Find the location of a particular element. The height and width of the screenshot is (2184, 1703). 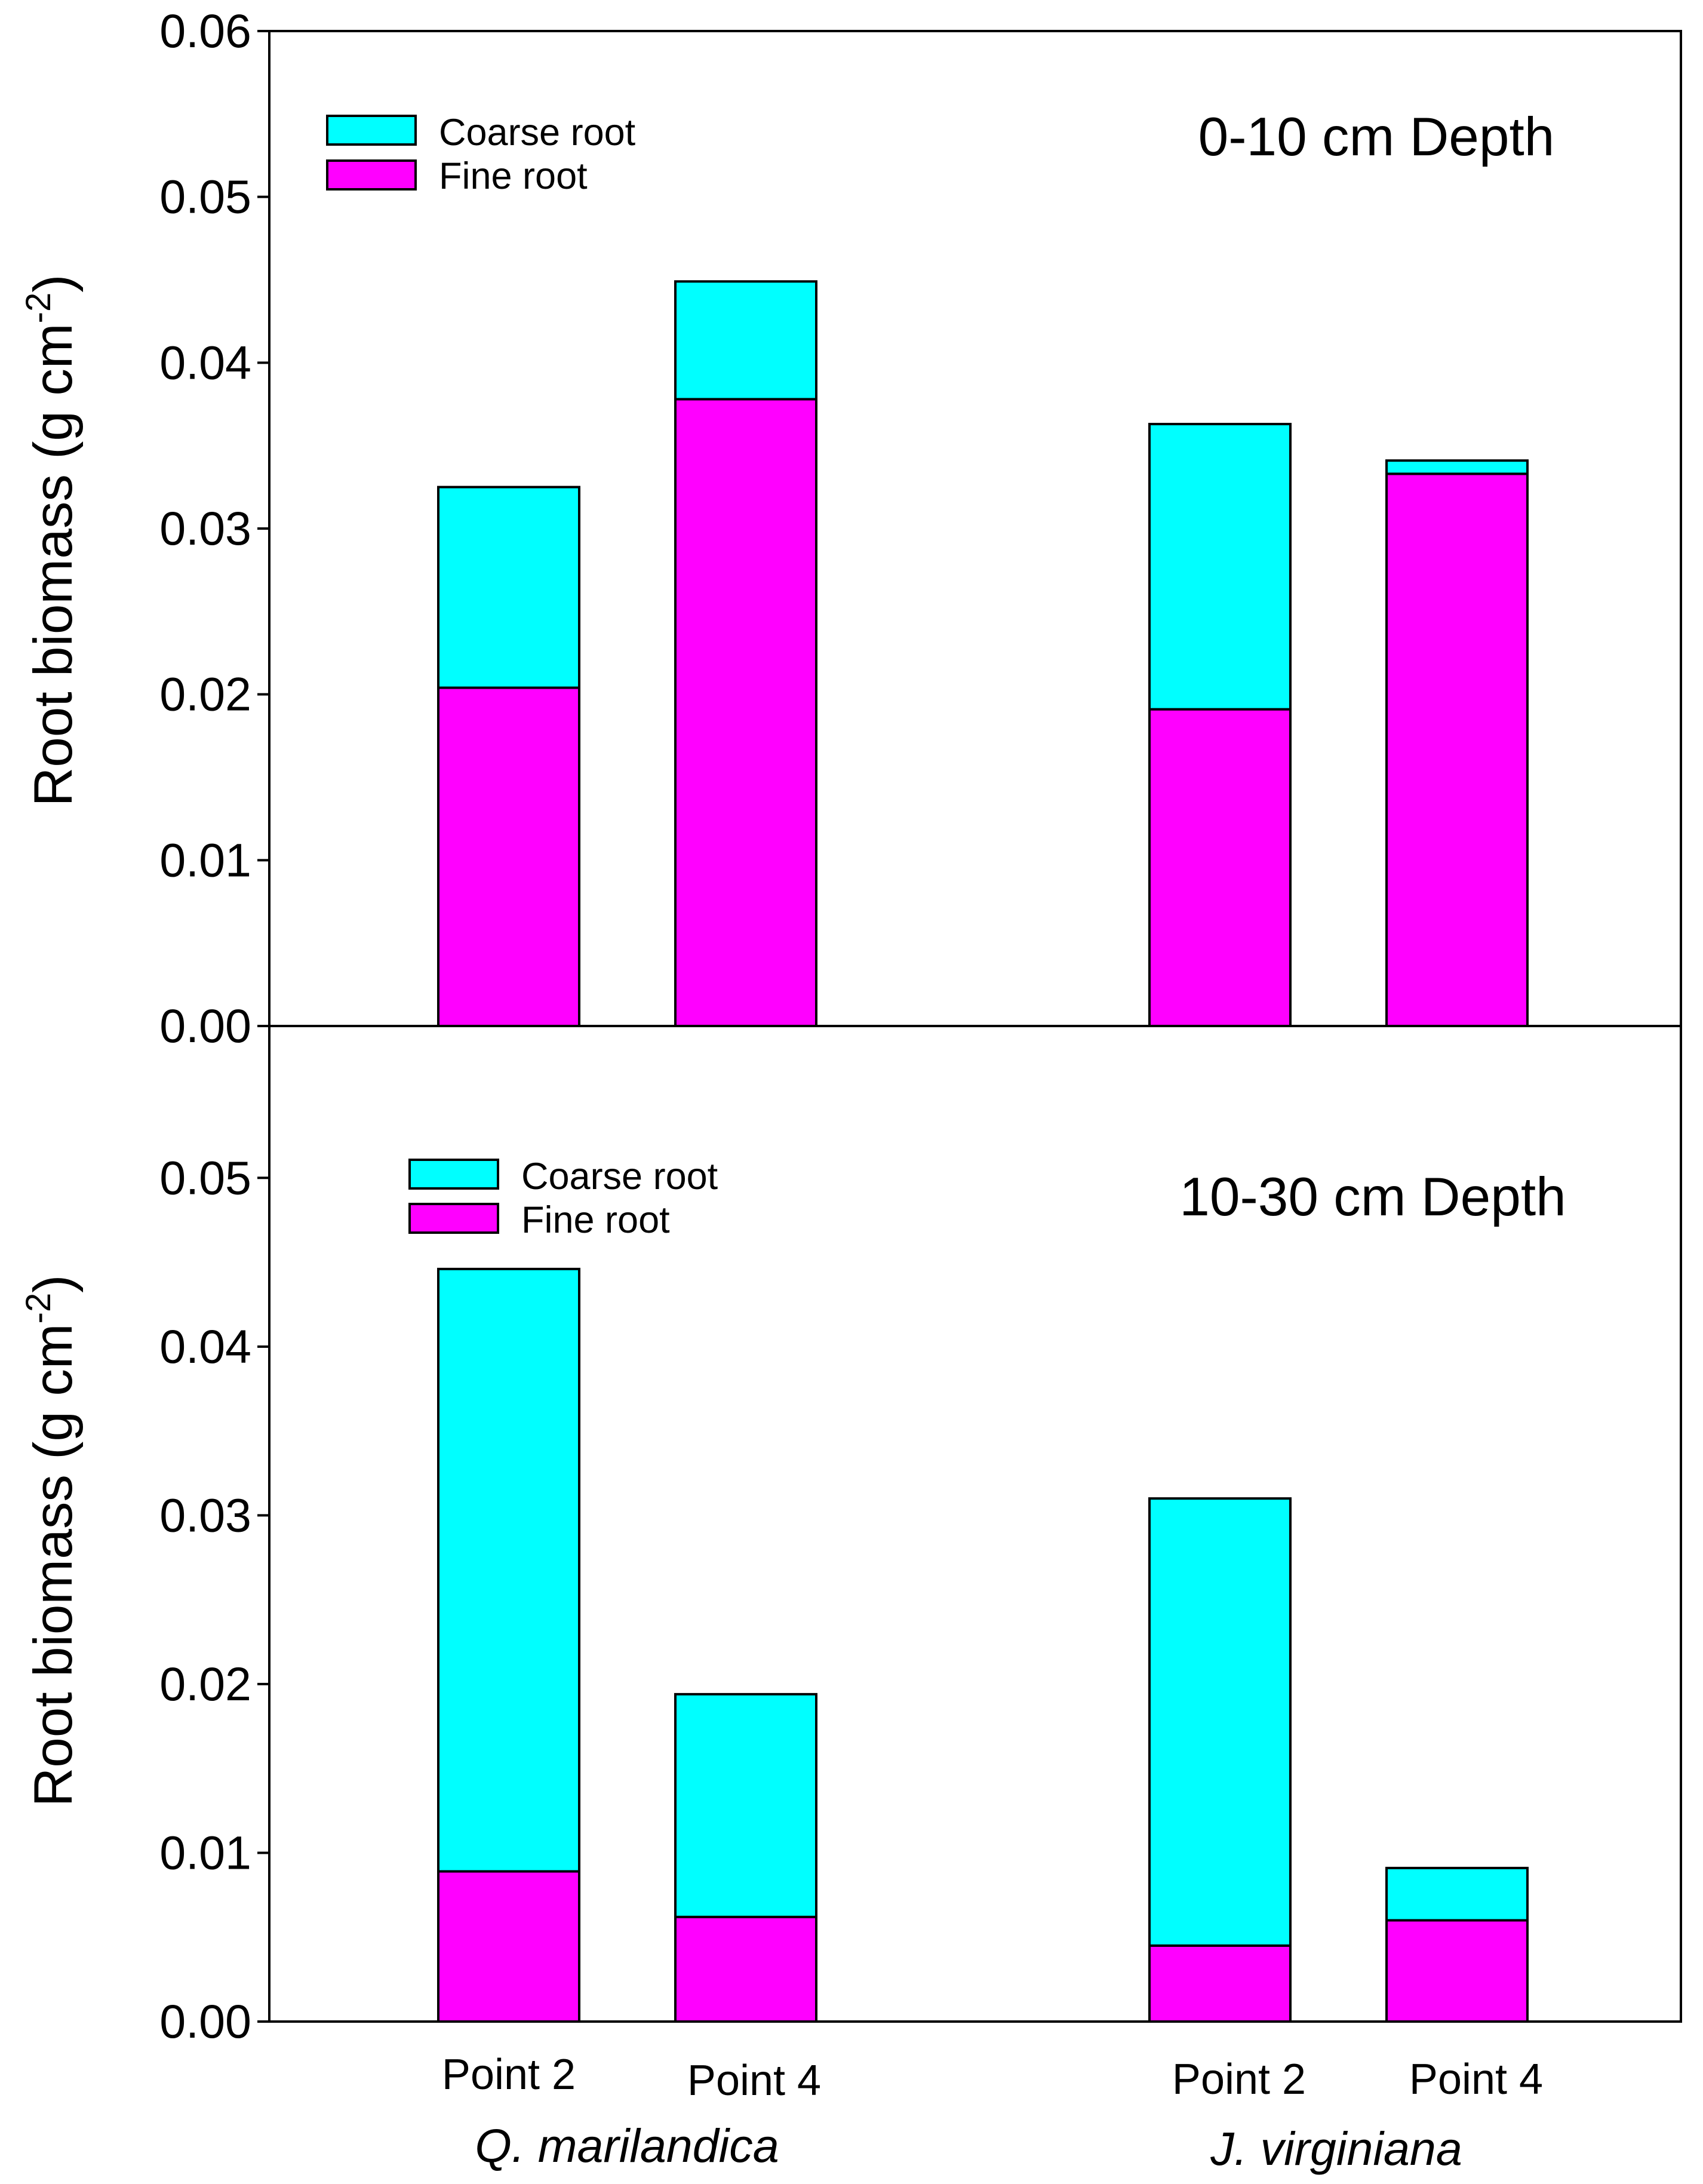

legend-swatch-coarse-bottom is located at coordinates (453, 1174).